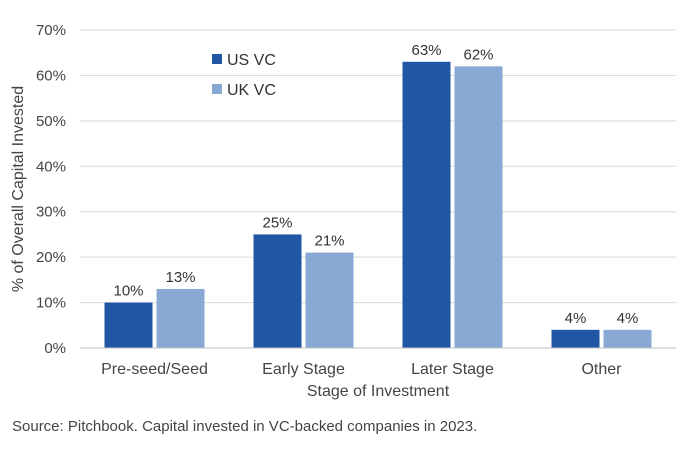 This screenshot has width=688, height=460. What do you see at coordinates (51, 257) in the screenshot?
I see `y-tick-label: 20%` at bounding box center [51, 257].